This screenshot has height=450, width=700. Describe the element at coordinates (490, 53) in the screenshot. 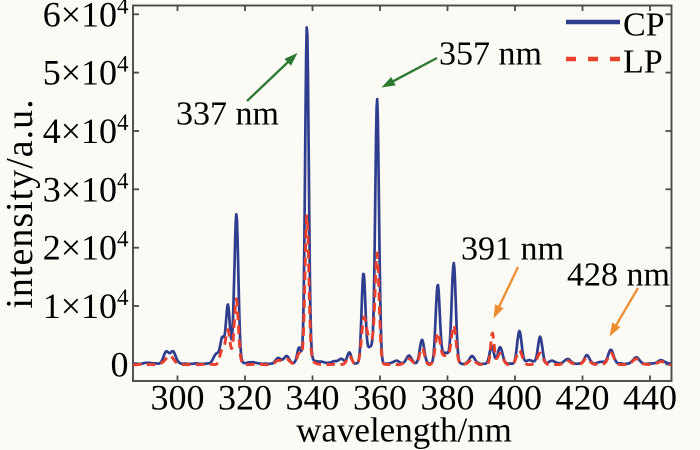

I see `svg-text: 357 nm` at that location.